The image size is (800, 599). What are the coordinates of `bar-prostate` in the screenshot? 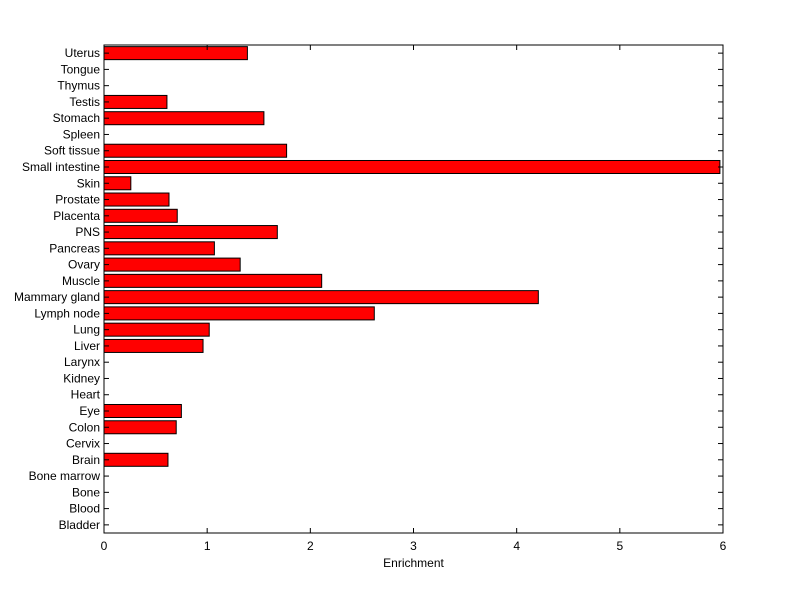 It's located at (136, 199).